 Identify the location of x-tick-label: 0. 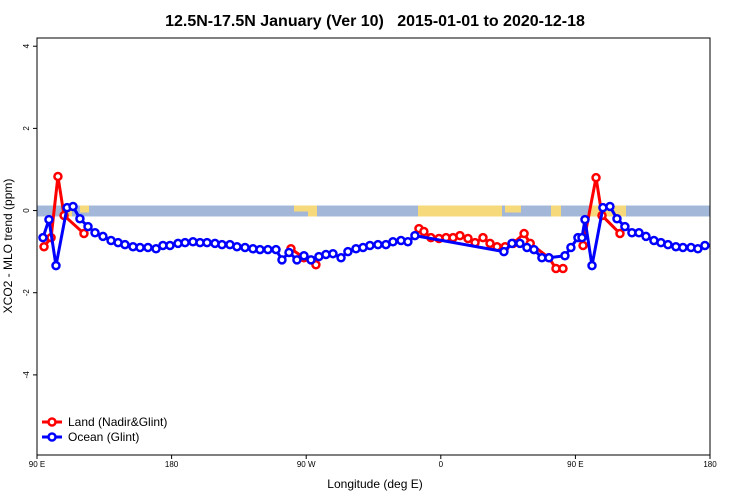
(441, 464).